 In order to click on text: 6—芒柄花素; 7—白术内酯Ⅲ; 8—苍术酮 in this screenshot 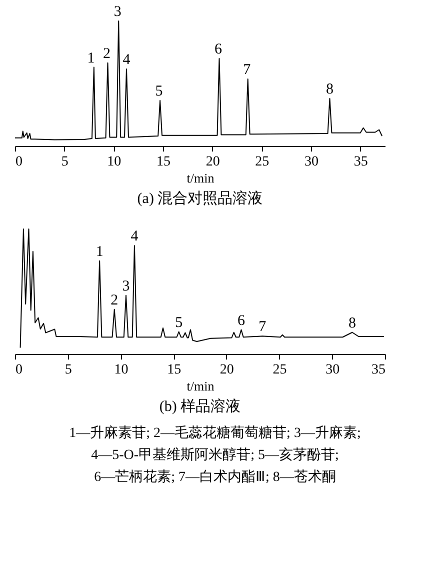, I will do `click(215, 477)`.